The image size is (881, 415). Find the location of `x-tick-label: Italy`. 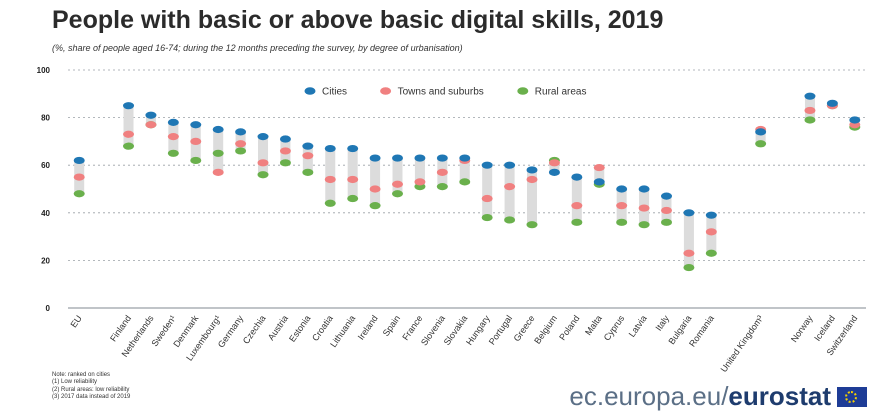

x-tick-label: Italy is located at coordinates (662, 323).